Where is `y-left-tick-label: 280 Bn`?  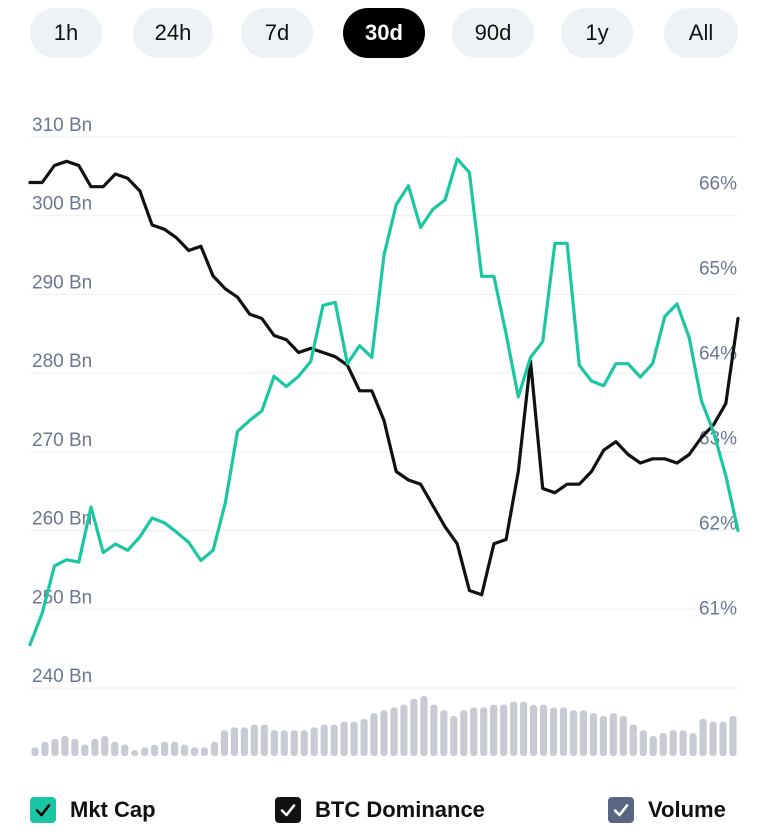
y-left-tick-label: 280 Bn is located at coordinates (62, 361).